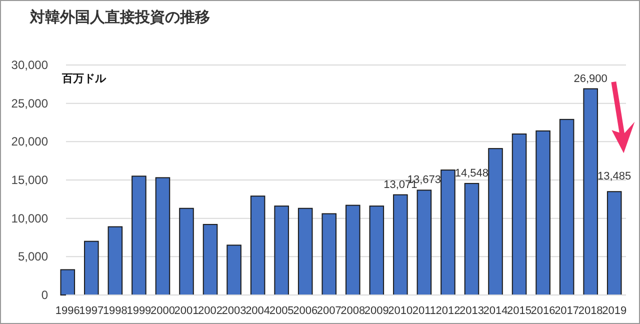  I want to click on data-label: 13,485, so click(615, 176).